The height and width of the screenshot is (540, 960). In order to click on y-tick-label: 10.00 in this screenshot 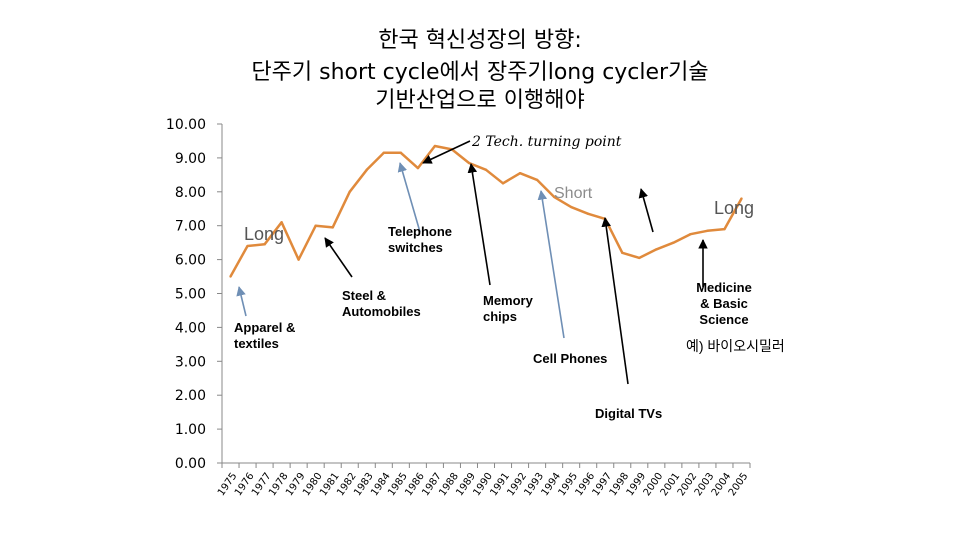, I will do `click(186, 125)`.